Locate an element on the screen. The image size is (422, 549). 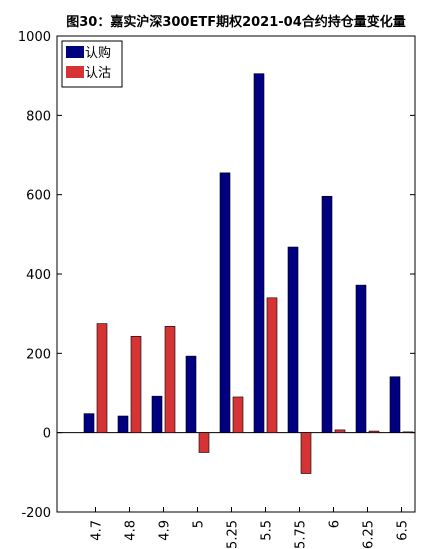
legend-label-call: 认购 is located at coordinates (98, 53).